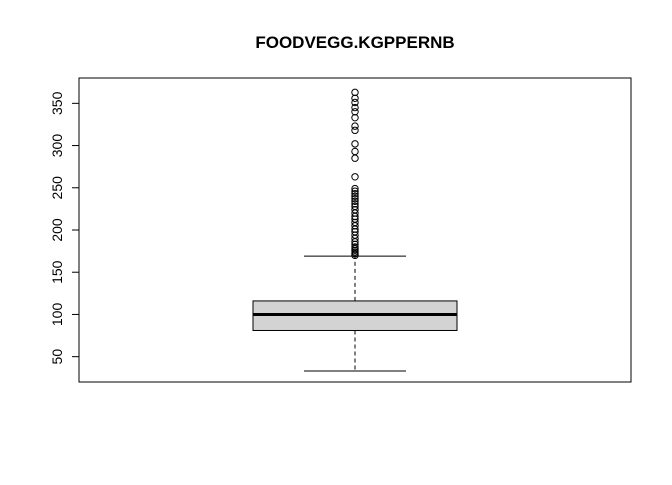 The width and height of the screenshot is (672, 485). Describe the element at coordinates (57, 357) in the screenshot. I see `y-tick-label: 50` at that location.